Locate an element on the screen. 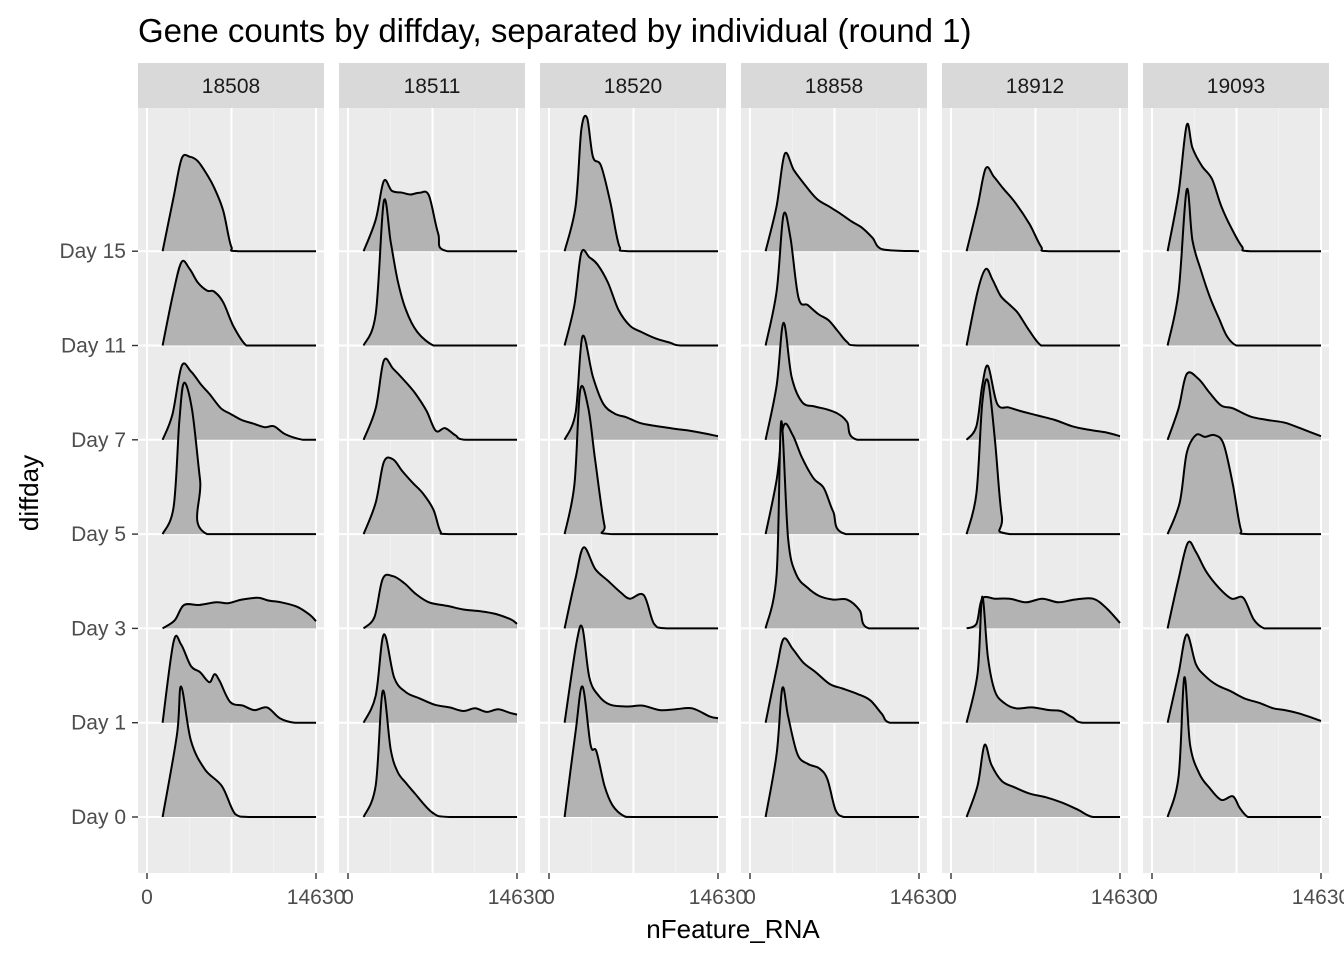  facet-strip-label: 18520 is located at coordinates (633, 86).